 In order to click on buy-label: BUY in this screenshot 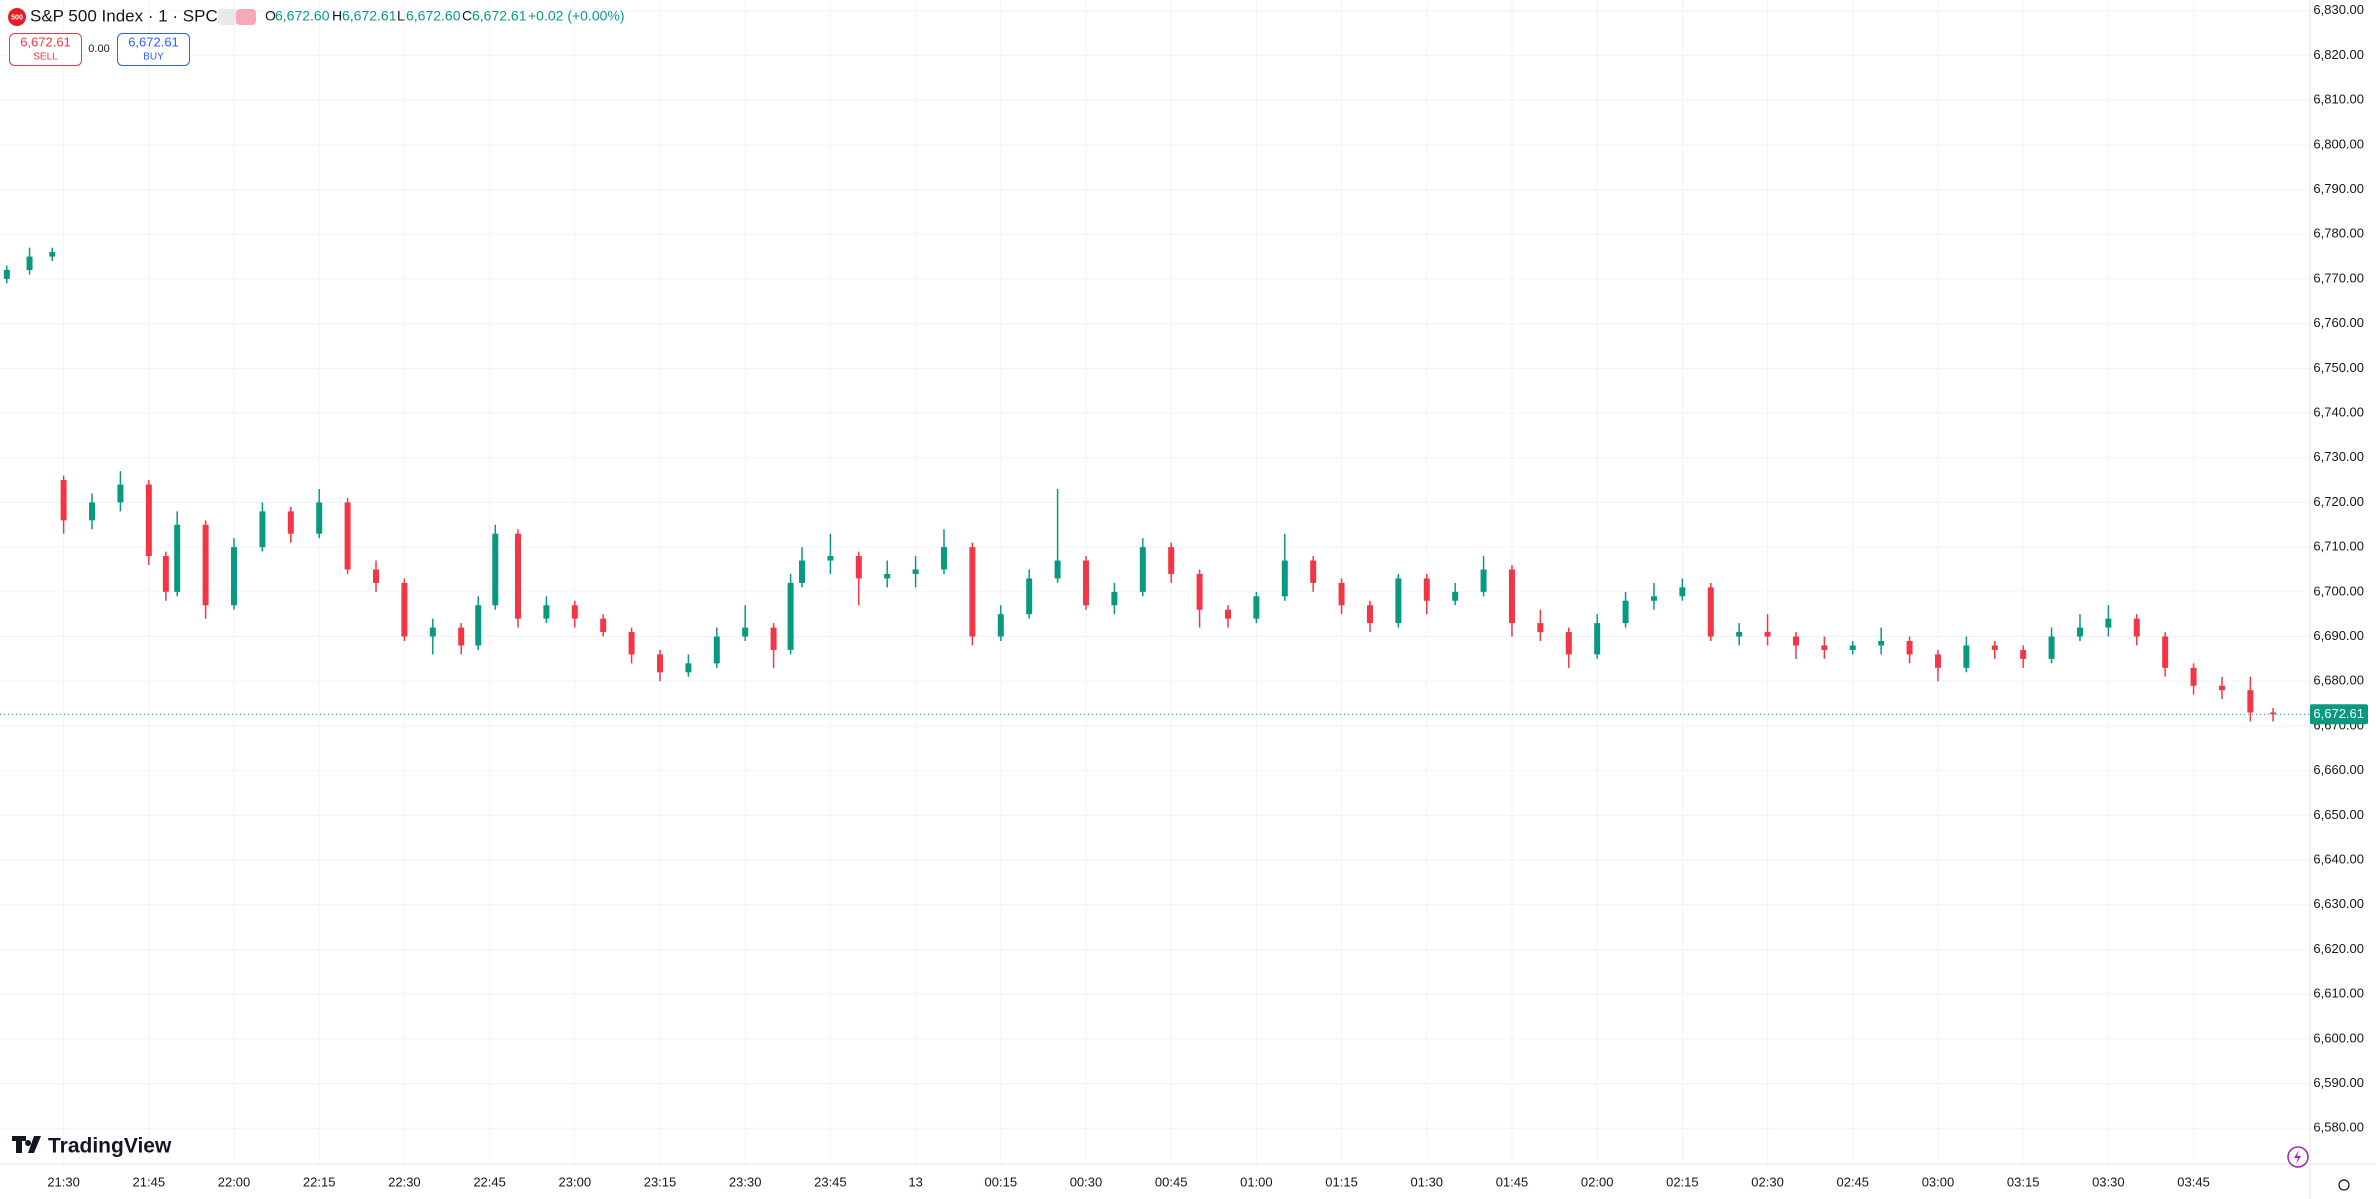, I will do `click(153, 57)`.